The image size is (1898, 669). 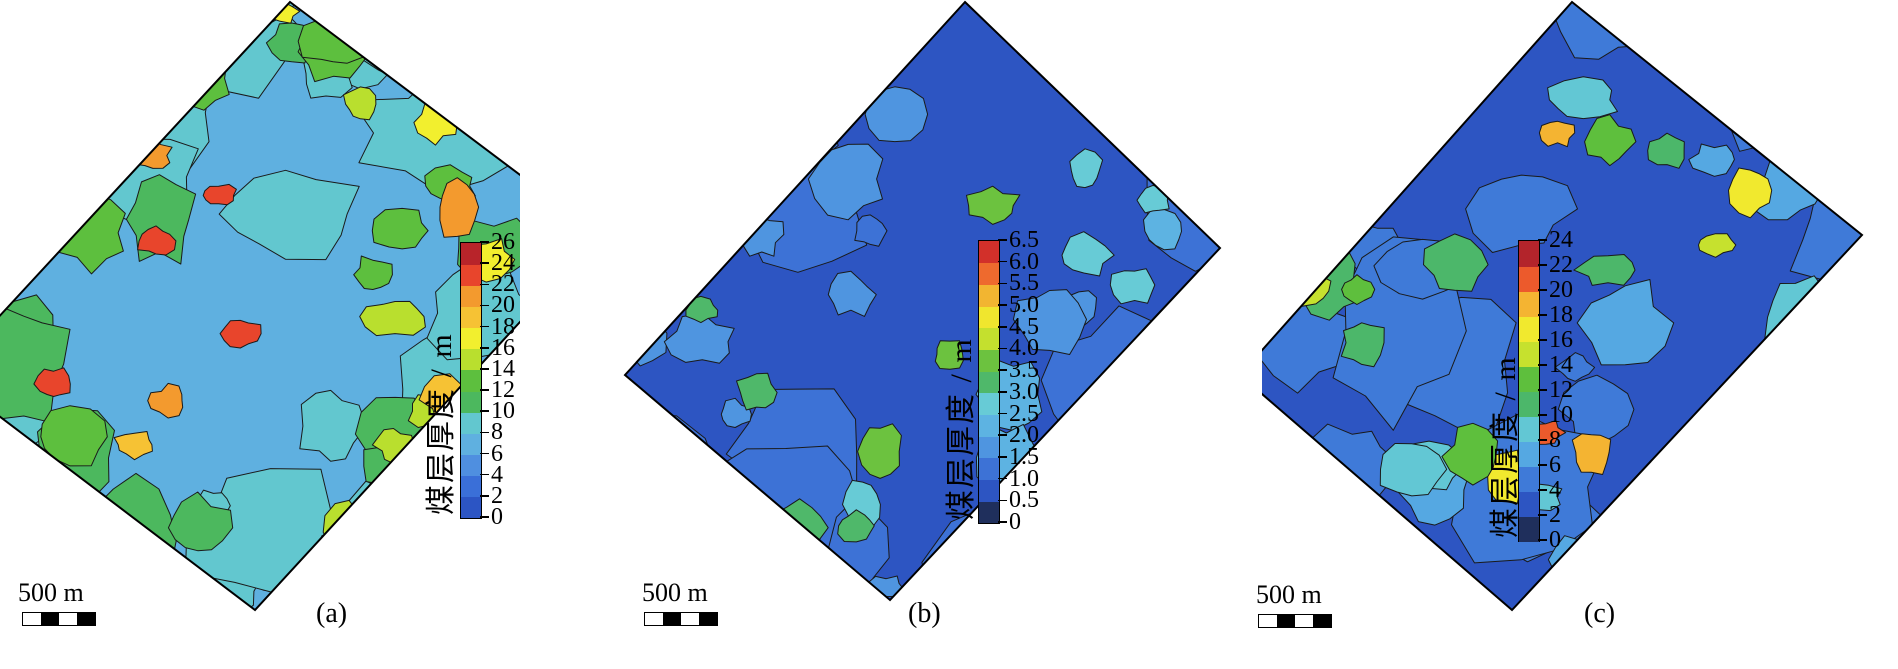 What do you see at coordinates (1024, 435) in the screenshot?
I see `colorbar-tick-label: 2.0` at bounding box center [1024, 435].